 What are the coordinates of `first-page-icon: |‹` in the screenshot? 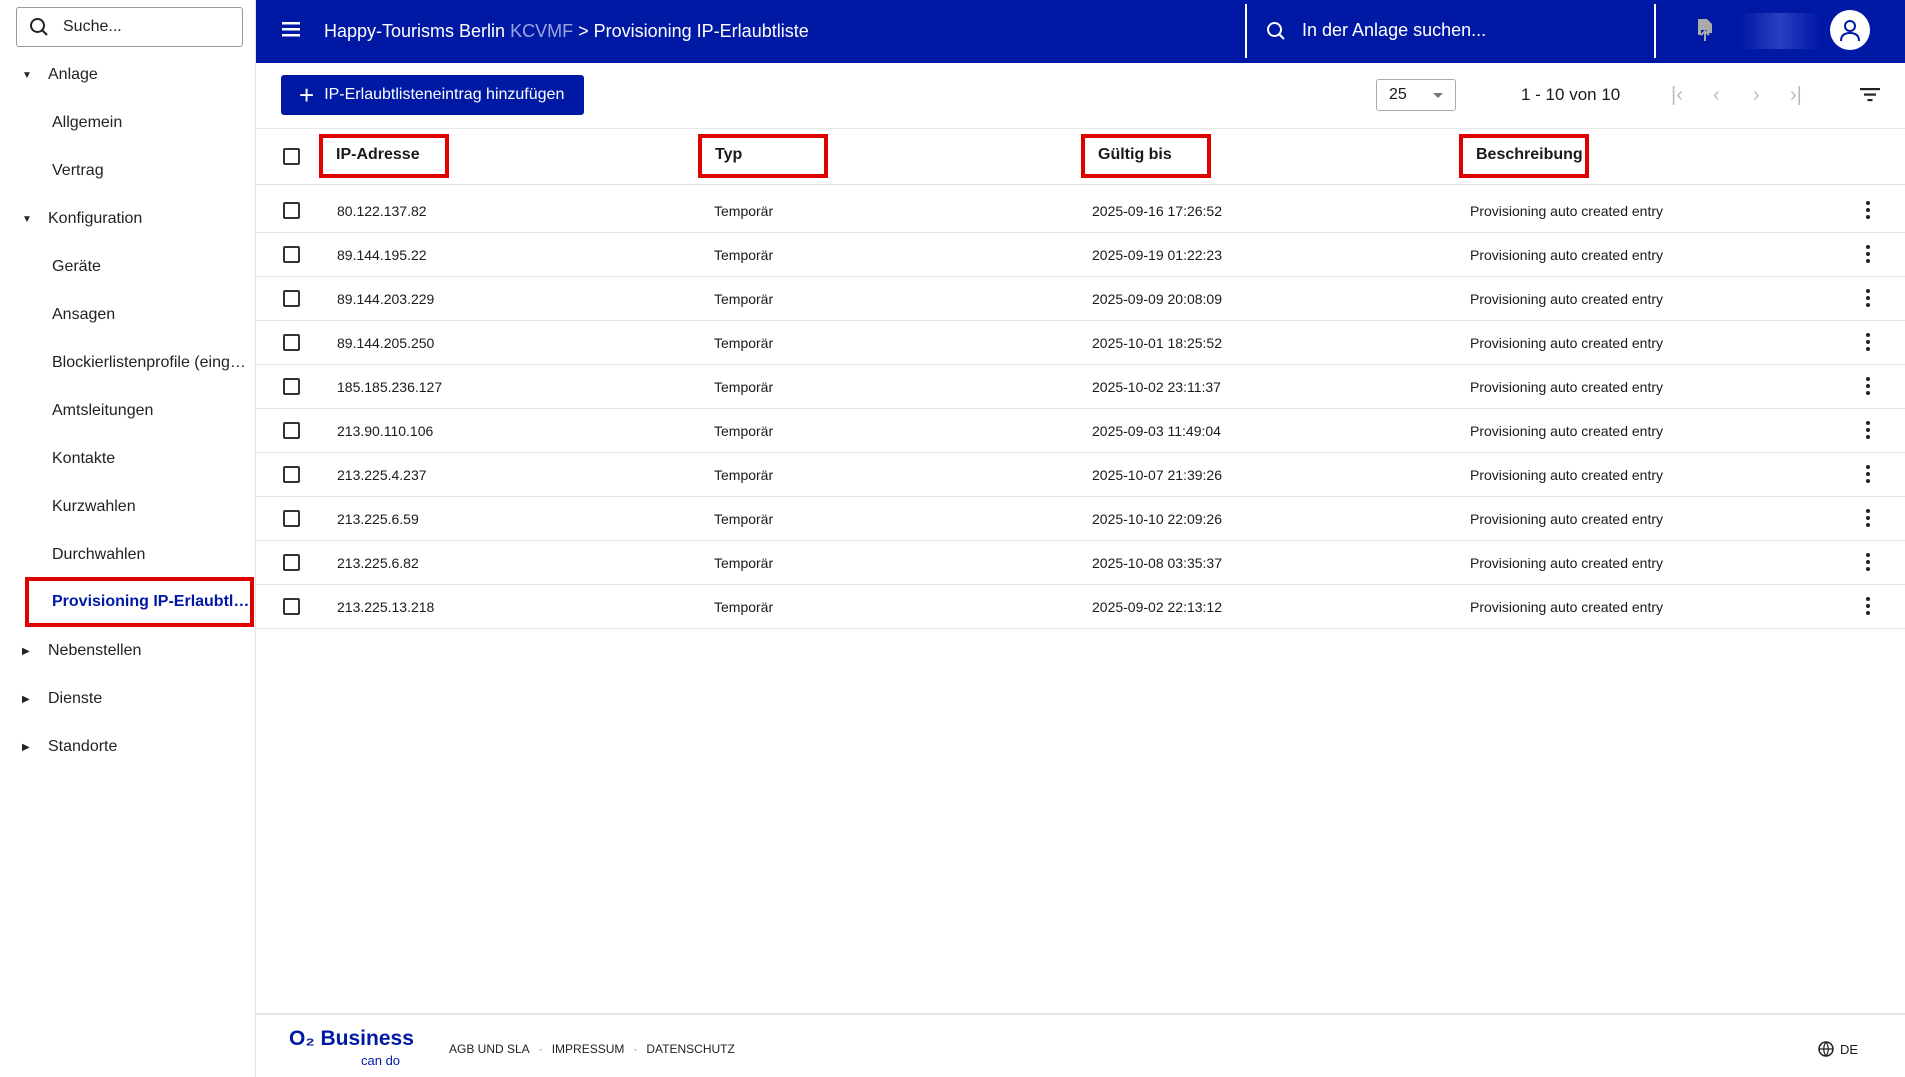 It's located at (1677, 95).